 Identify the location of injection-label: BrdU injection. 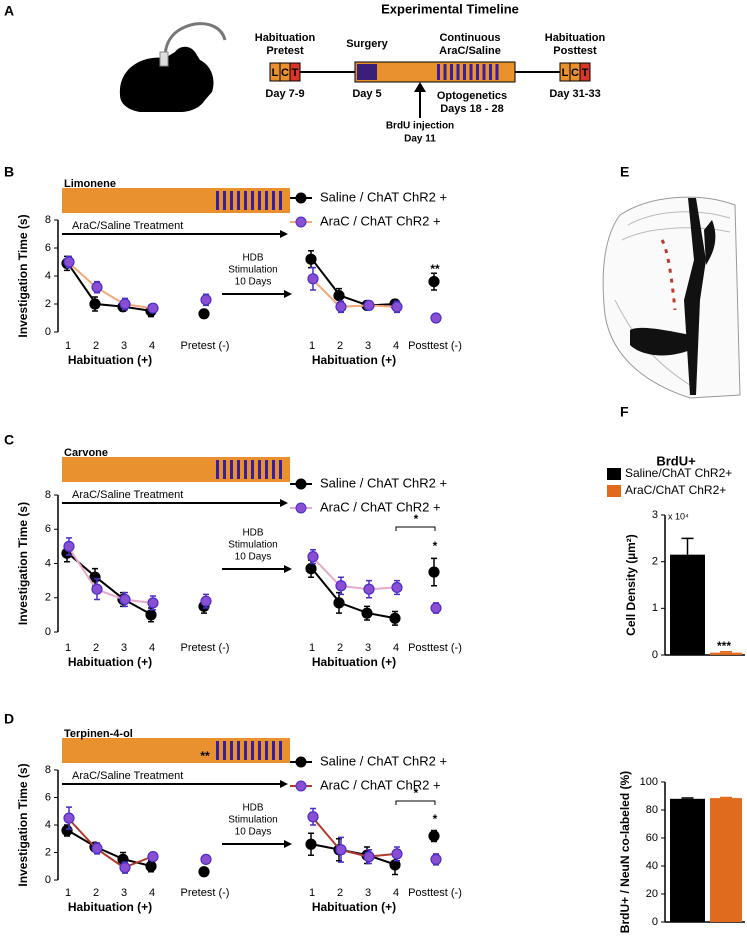
(420, 126).